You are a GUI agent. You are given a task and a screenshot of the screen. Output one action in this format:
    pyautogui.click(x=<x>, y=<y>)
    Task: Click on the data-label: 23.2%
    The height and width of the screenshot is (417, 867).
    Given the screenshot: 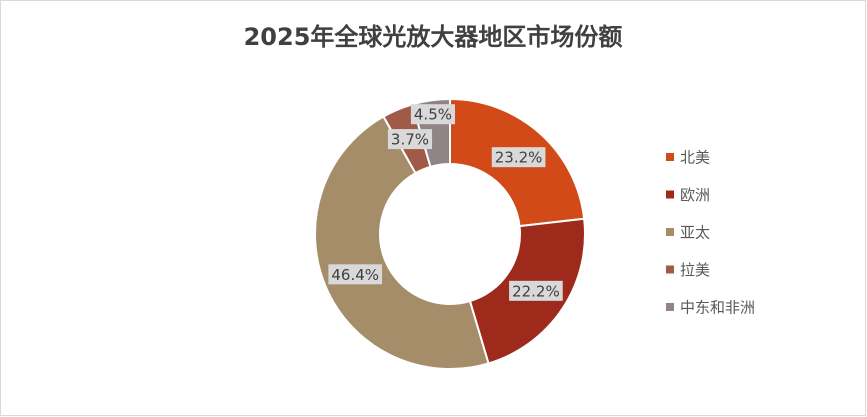 What is the action you would take?
    pyautogui.click(x=519, y=158)
    